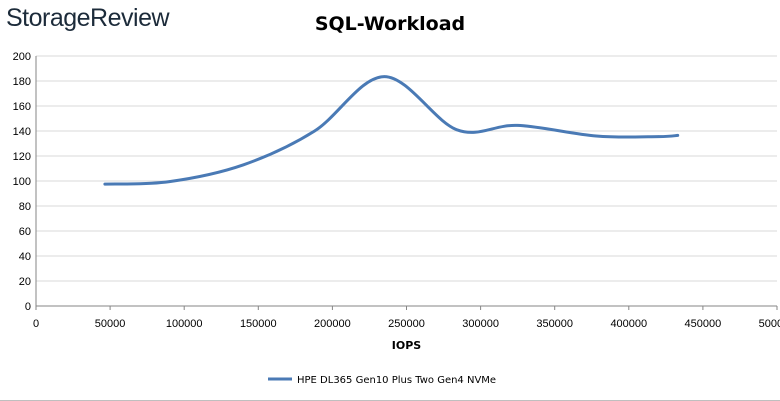  I want to click on y-tick-label: 160, so click(22, 107).